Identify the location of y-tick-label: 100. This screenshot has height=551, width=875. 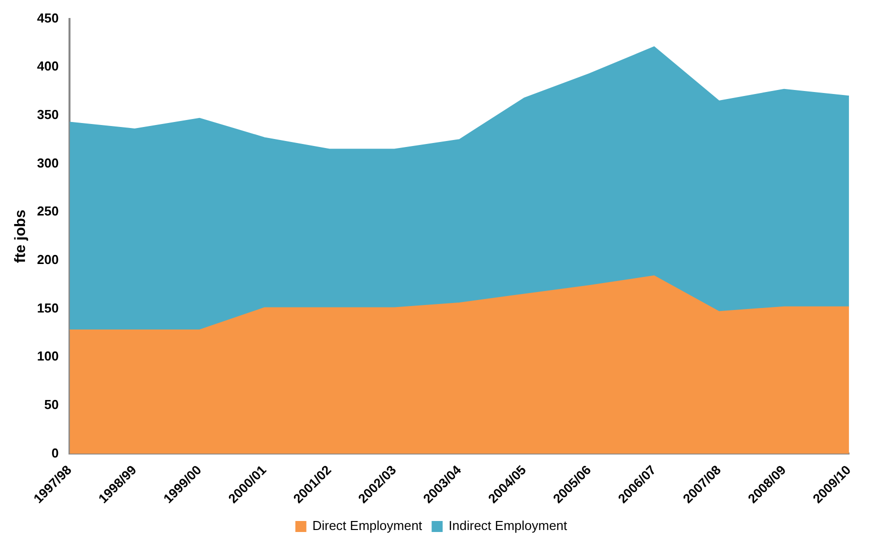
(47, 356).